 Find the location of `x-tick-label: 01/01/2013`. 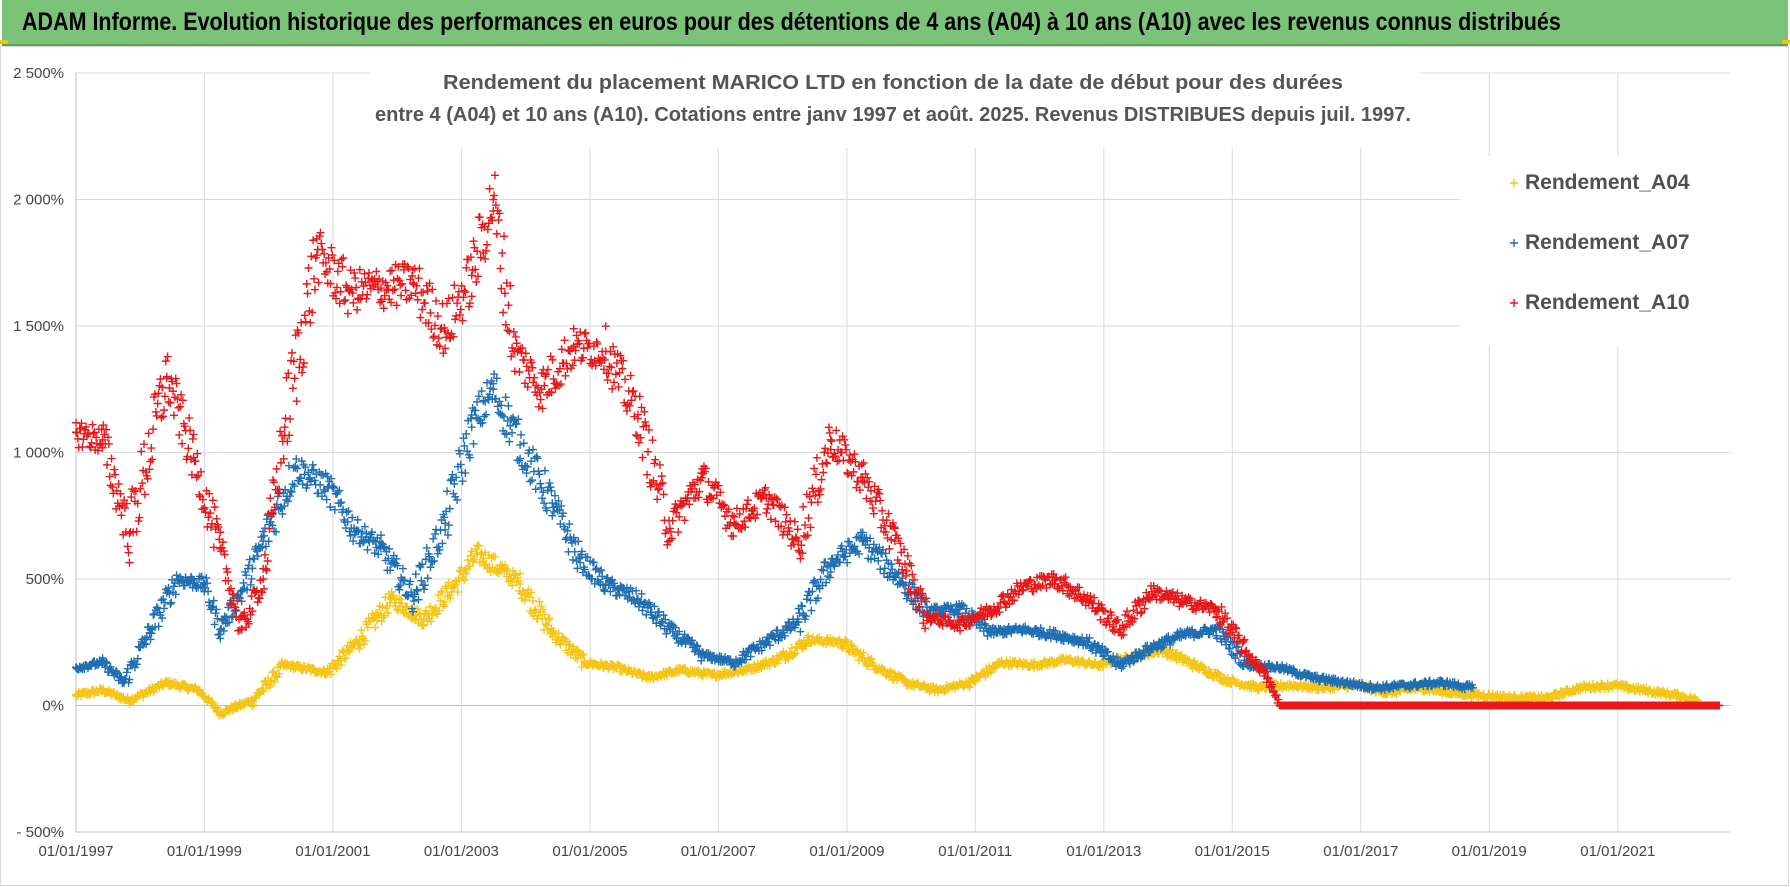

x-tick-label: 01/01/2013 is located at coordinates (1103, 851).